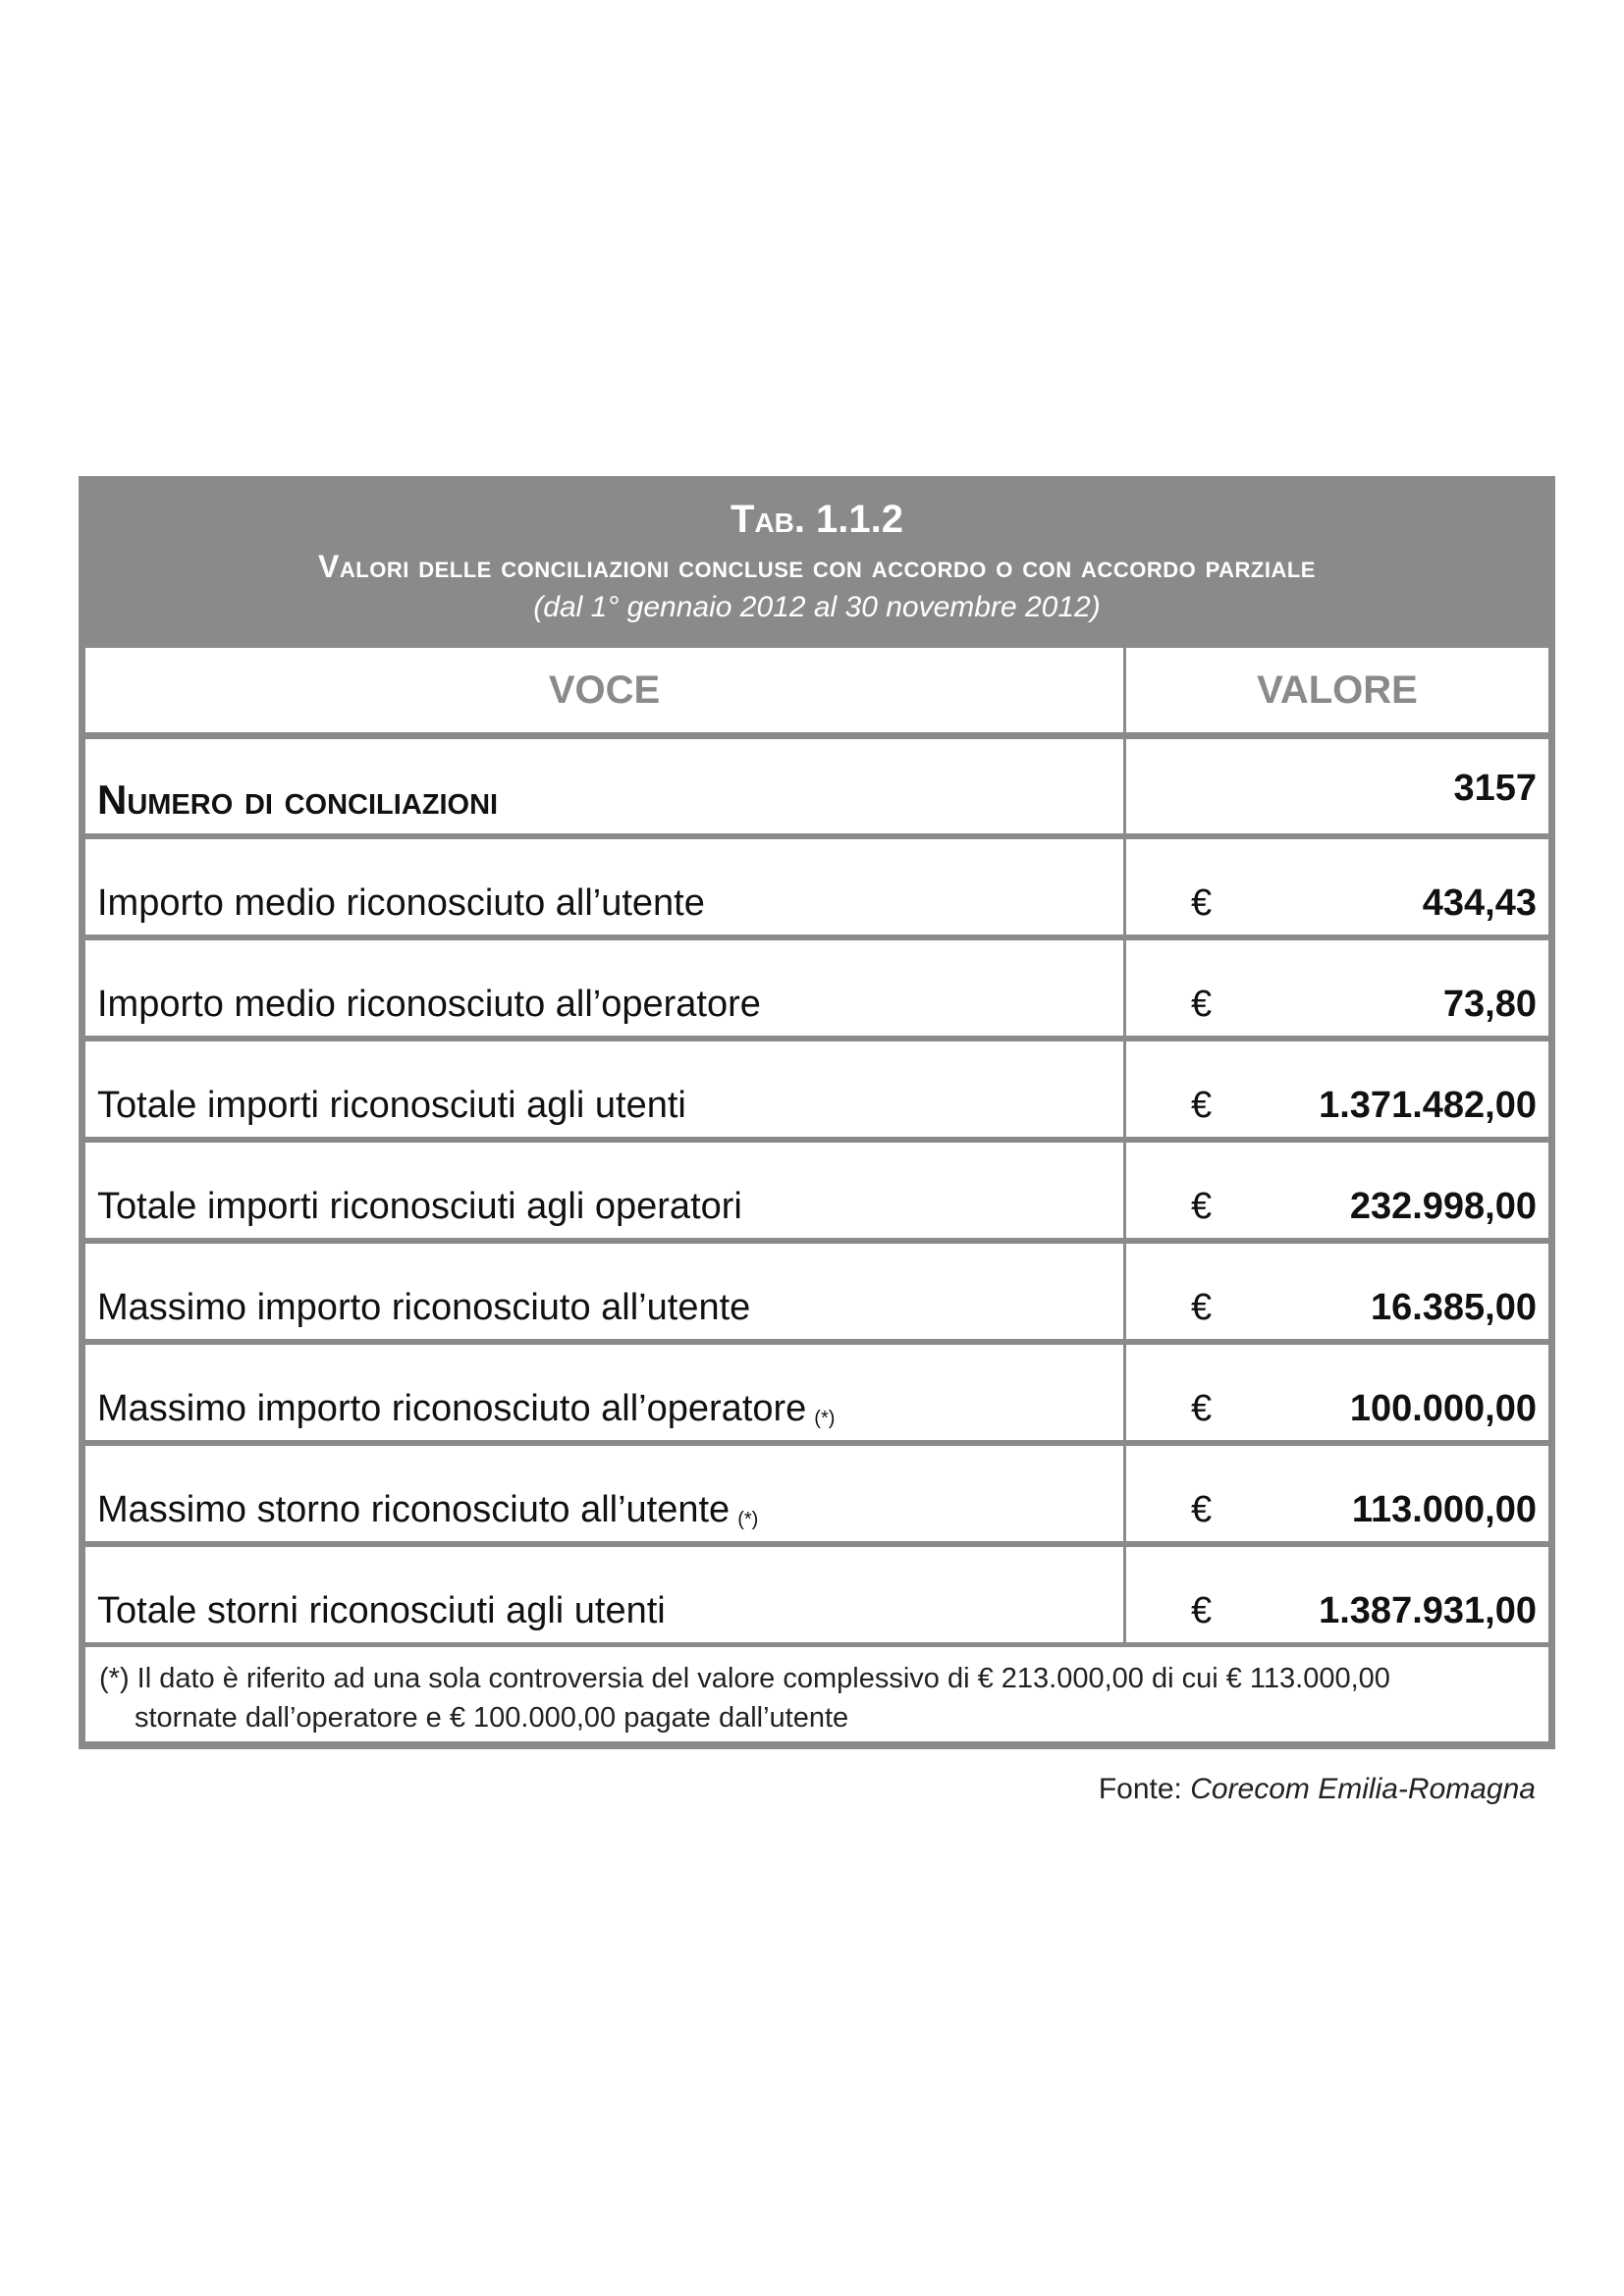 Image resolution: width=1624 pixels, height=2296 pixels. I want to click on row-label: Massimo importo riconosciuto all’utente, so click(604, 1292).